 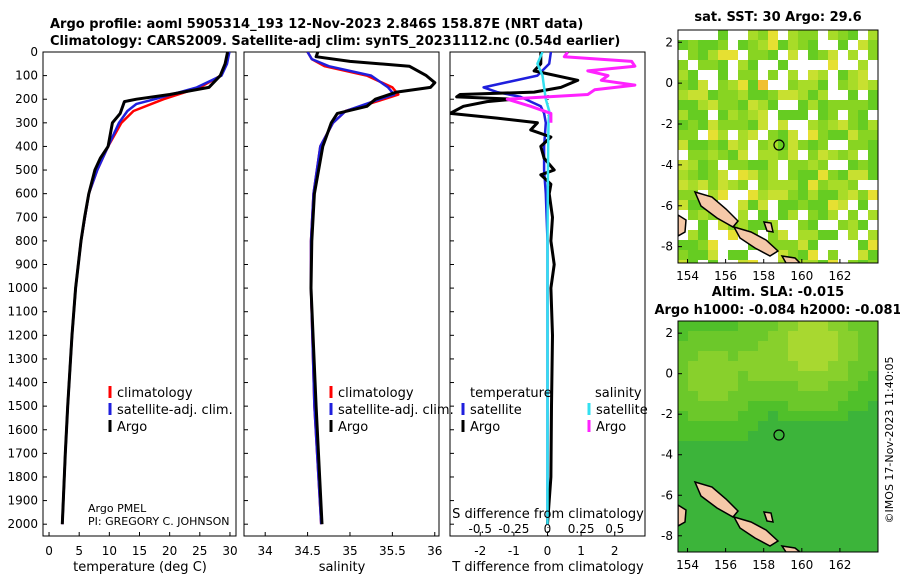 I want to click on map-x-tick-label: 160, so click(x=801, y=565).